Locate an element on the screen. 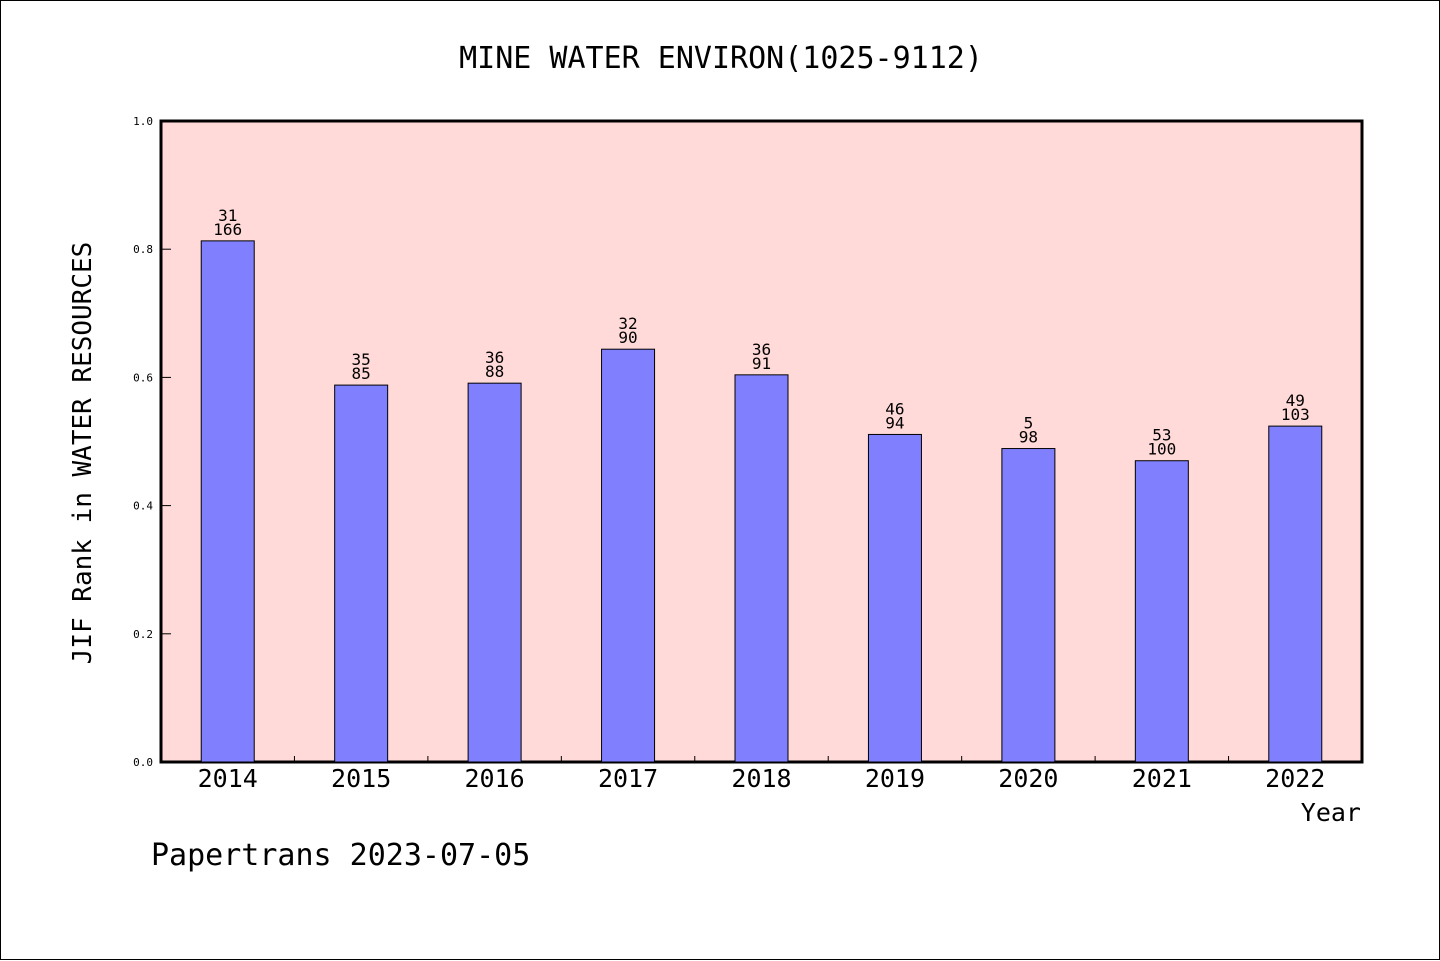 Image resolution: width=1440 pixels, height=961 pixels. bar-total-label: 98 is located at coordinates (1028, 437).